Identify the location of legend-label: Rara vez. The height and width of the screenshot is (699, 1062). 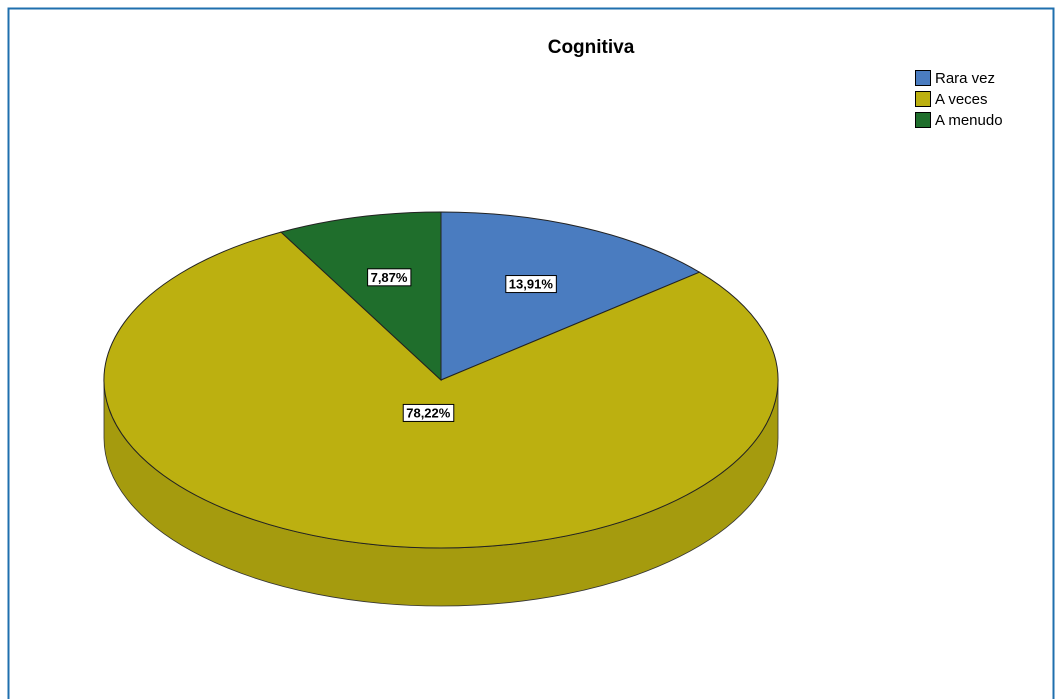
(965, 78).